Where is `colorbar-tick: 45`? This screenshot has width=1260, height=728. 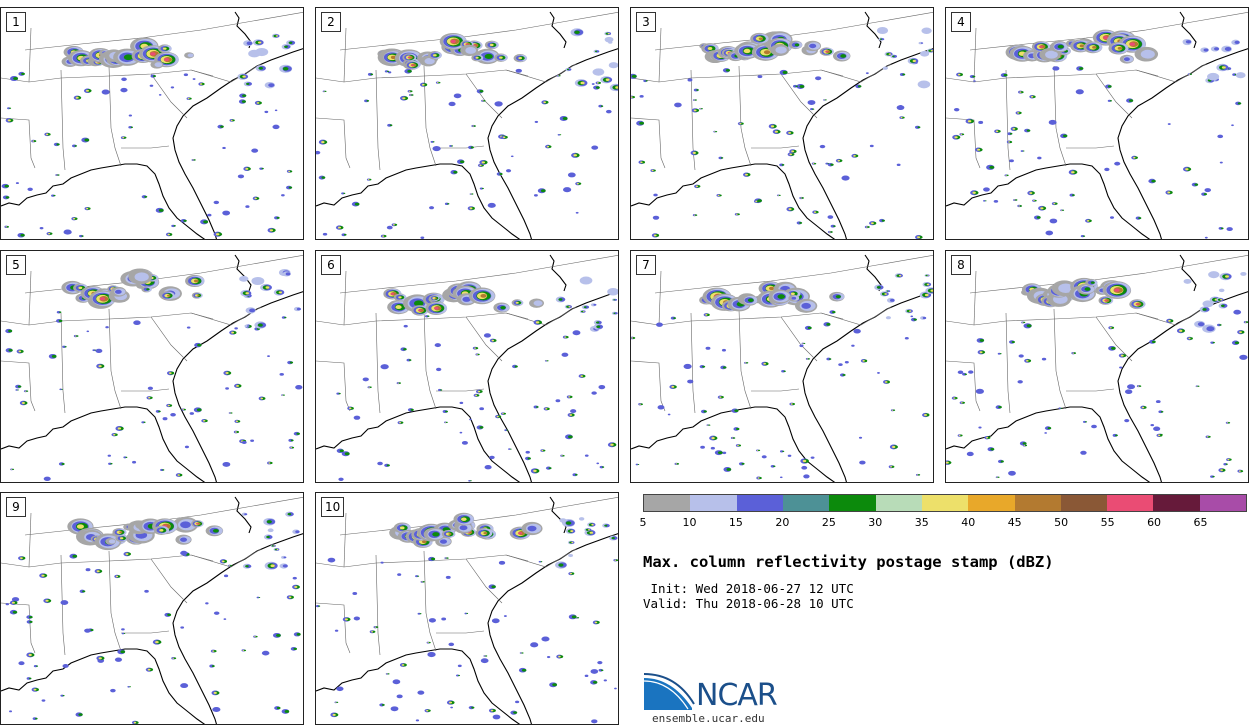
colorbar-tick: 45 is located at coordinates (1014, 522).